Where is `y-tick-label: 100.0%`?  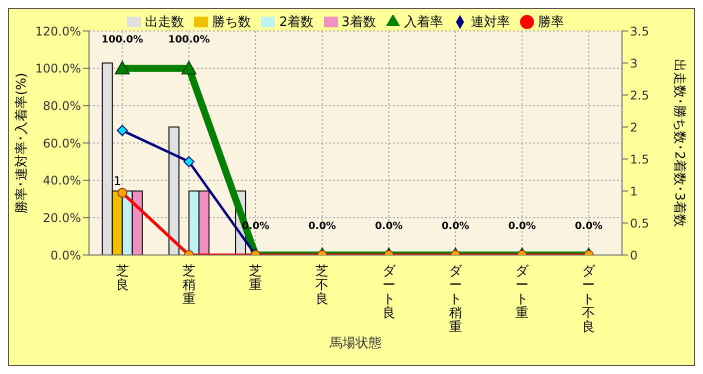
y-tick-label: 100.0% is located at coordinates (58, 69).